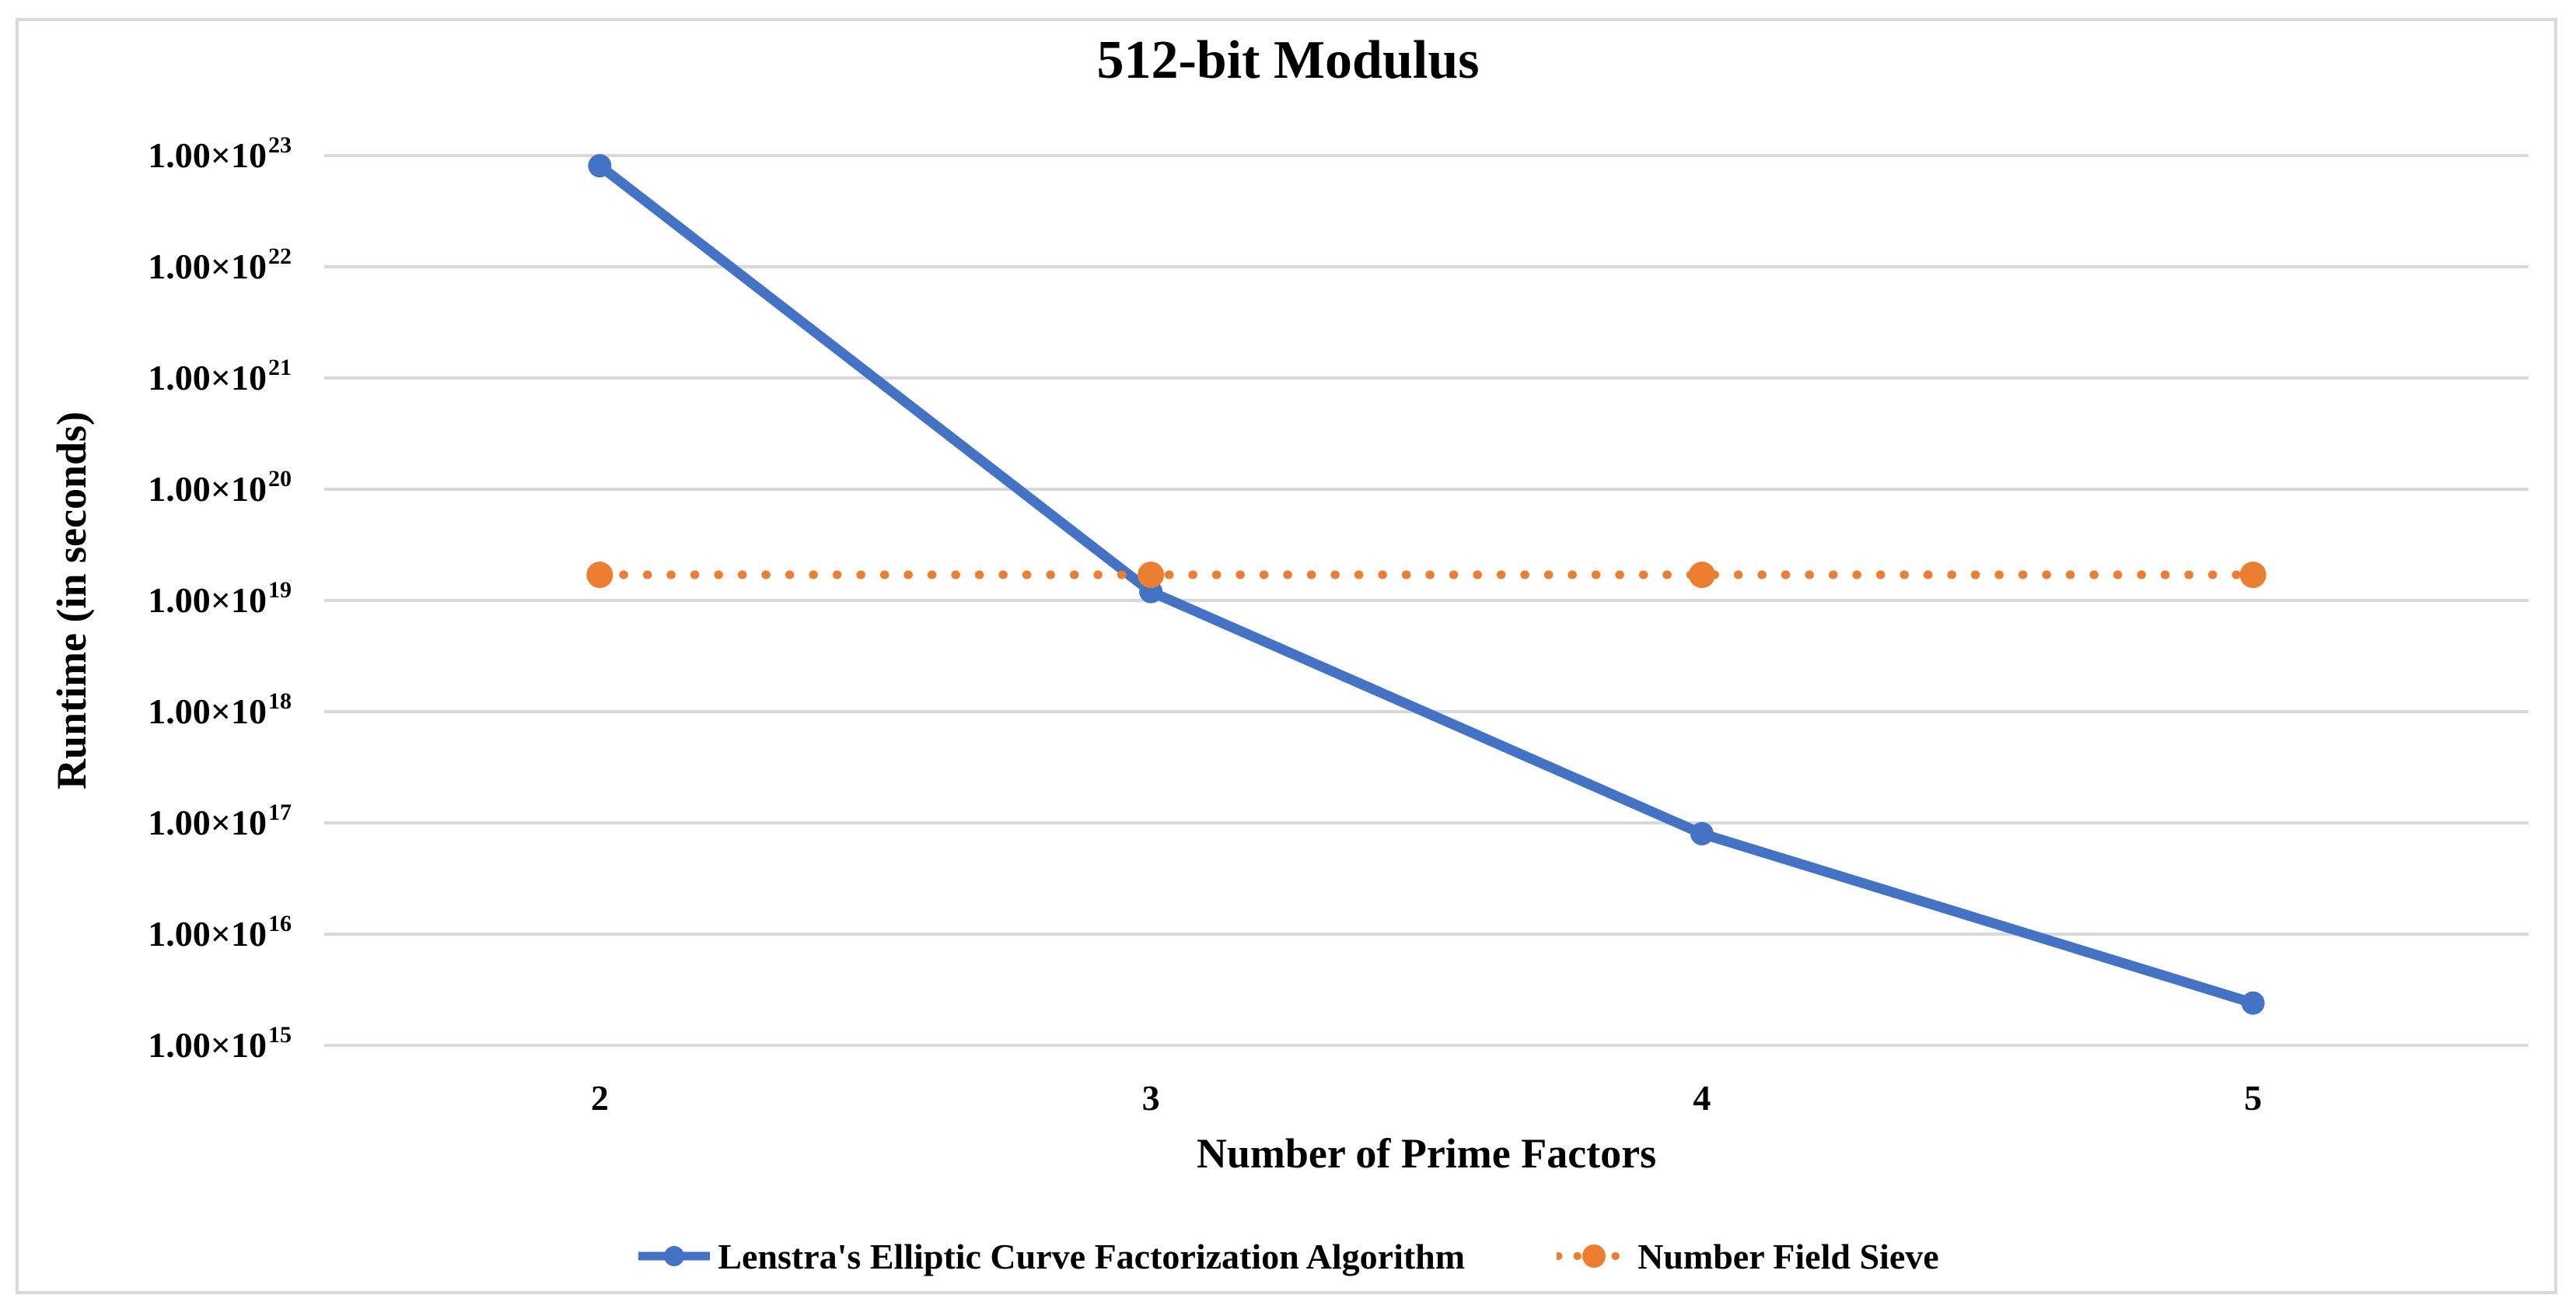 This screenshot has height=1316, width=2576. What do you see at coordinates (2253, 1098) in the screenshot?
I see `x-tick-label: 5` at bounding box center [2253, 1098].